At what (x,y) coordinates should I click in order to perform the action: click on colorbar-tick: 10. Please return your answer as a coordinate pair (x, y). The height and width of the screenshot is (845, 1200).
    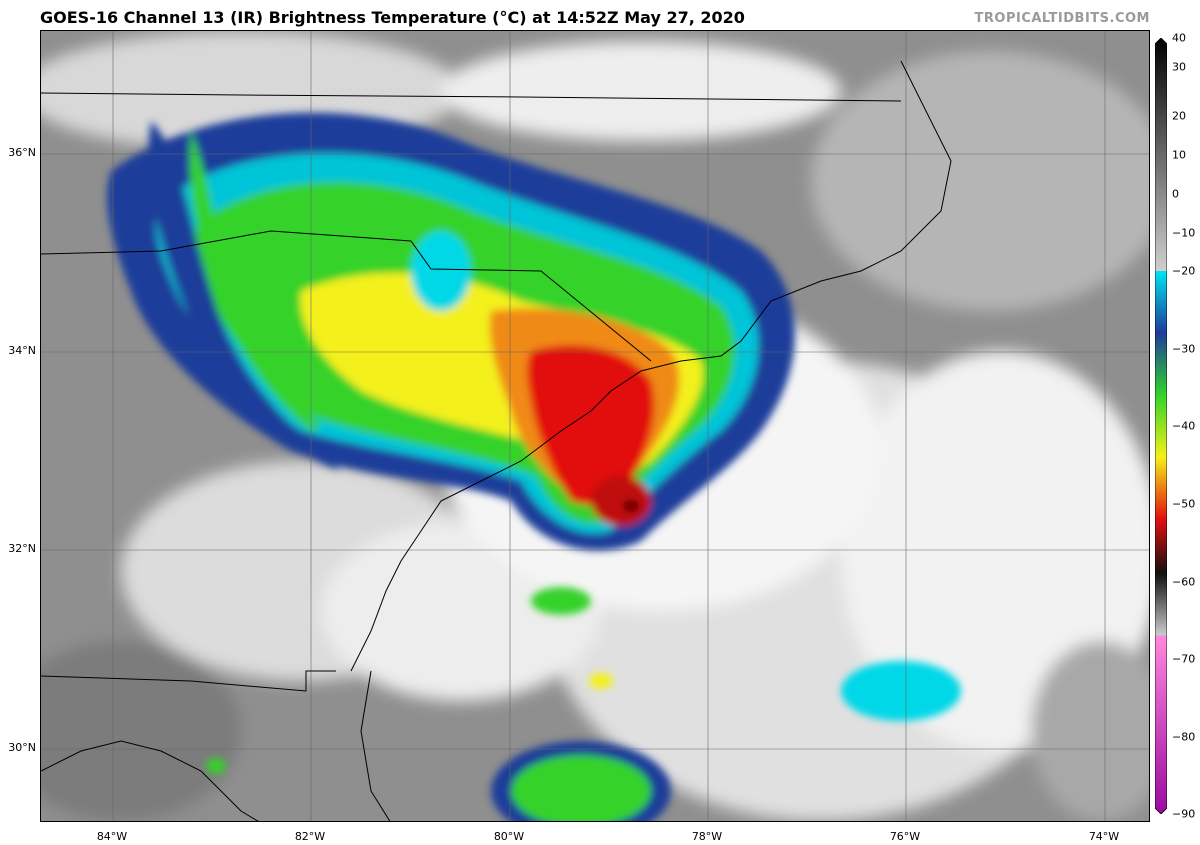
    Looking at the image, I should click on (1179, 155).